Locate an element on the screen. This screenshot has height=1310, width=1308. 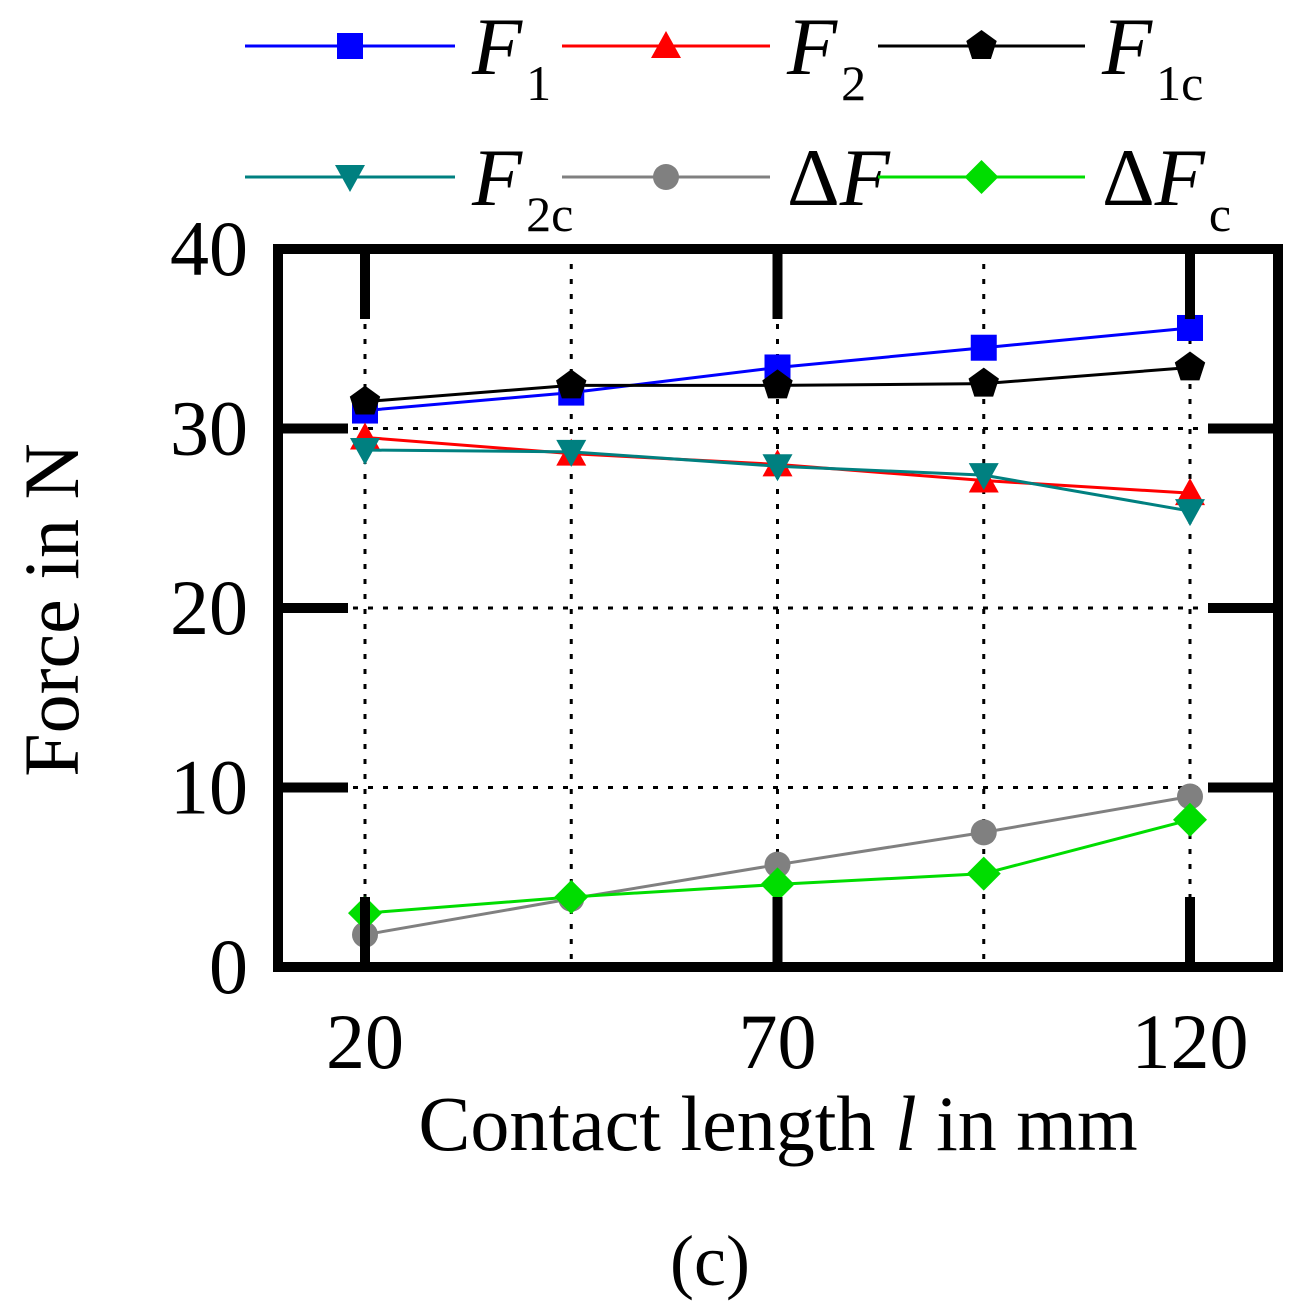
y-tick-label: 20 is located at coordinates (209, 607).